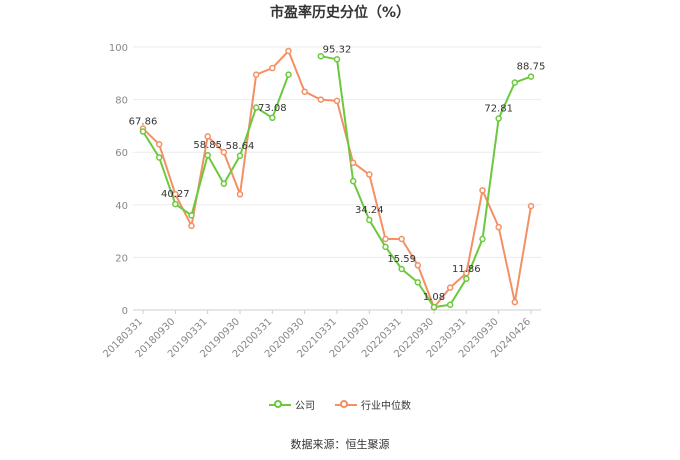 The image size is (680, 460). I want to click on legend: 公司 行业中位数, so click(340, 404).